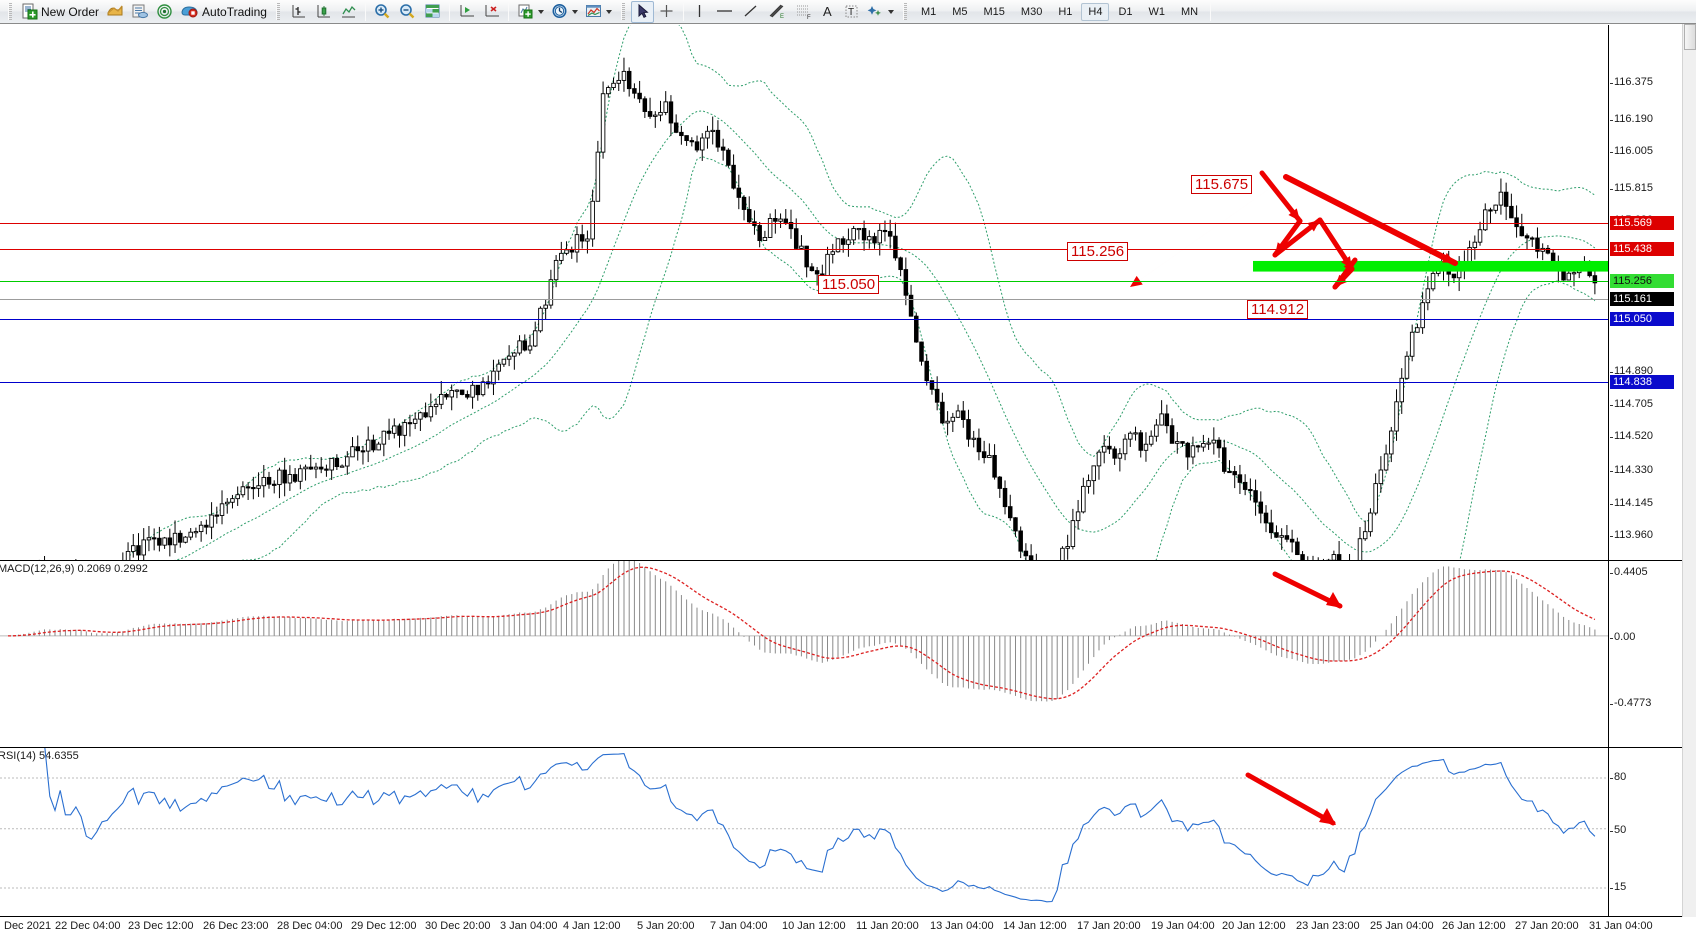 The width and height of the screenshot is (1696, 937). What do you see at coordinates (994, 11) in the screenshot?
I see `timeframe-m15: M15` at bounding box center [994, 11].